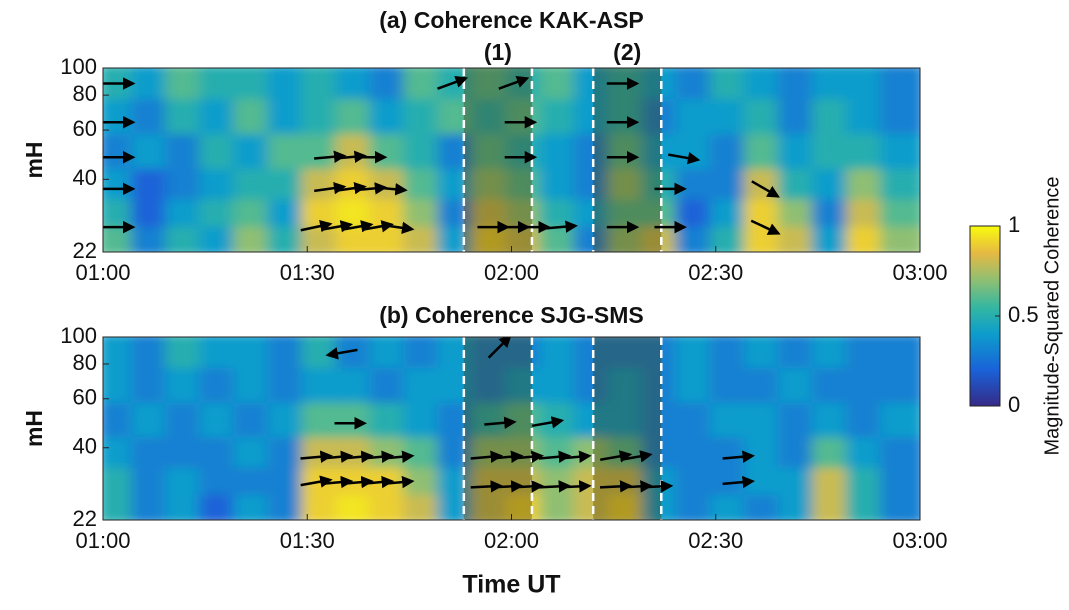 This screenshot has width=1069, height=610. What do you see at coordinates (1014, 404) in the screenshot?
I see `colorbar-tick-label: 0` at bounding box center [1014, 404].